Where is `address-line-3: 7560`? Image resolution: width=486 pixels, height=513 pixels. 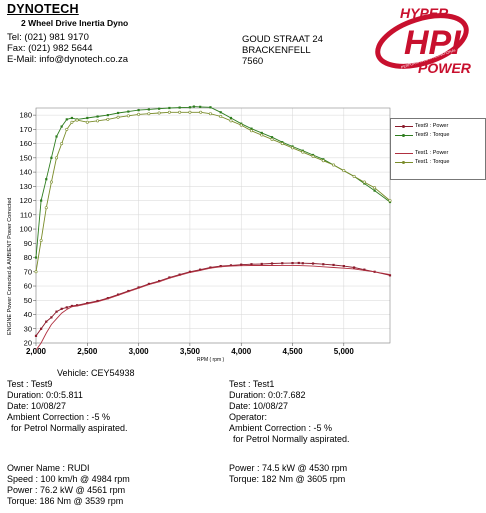 address-line-3: 7560 is located at coordinates (253, 61).